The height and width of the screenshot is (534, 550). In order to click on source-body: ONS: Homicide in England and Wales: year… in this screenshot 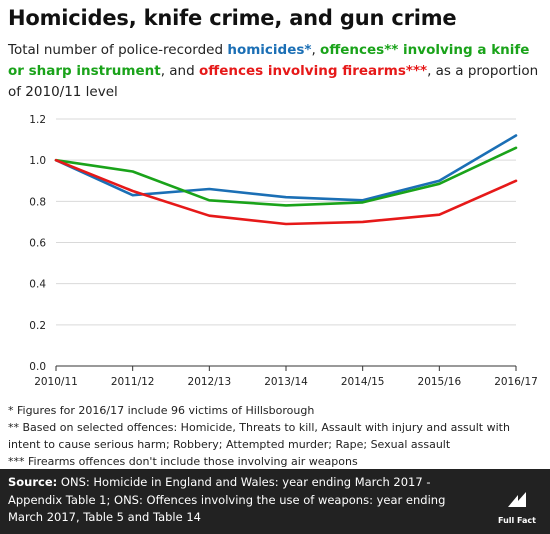, I will do `click(227, 499)`.